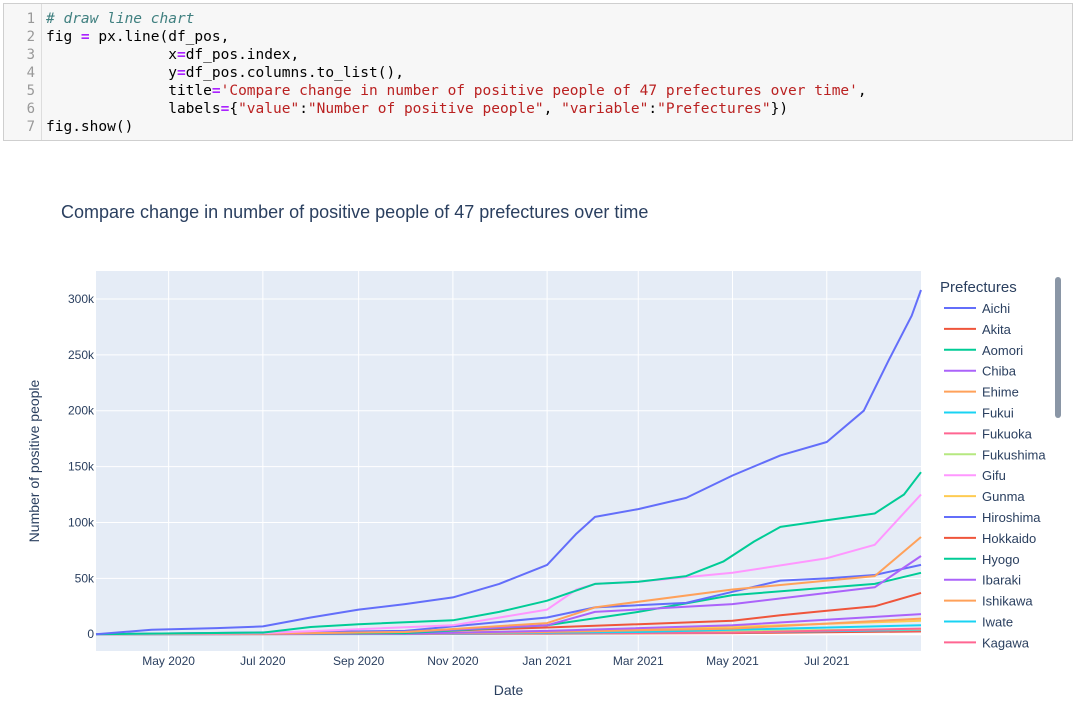 The width and height of the screenshot is (1078, 704). What do you see at coordinates (85, 578) in the screenshot?
I see `y-tick-label: 50k` at bounding box center [85, 578].